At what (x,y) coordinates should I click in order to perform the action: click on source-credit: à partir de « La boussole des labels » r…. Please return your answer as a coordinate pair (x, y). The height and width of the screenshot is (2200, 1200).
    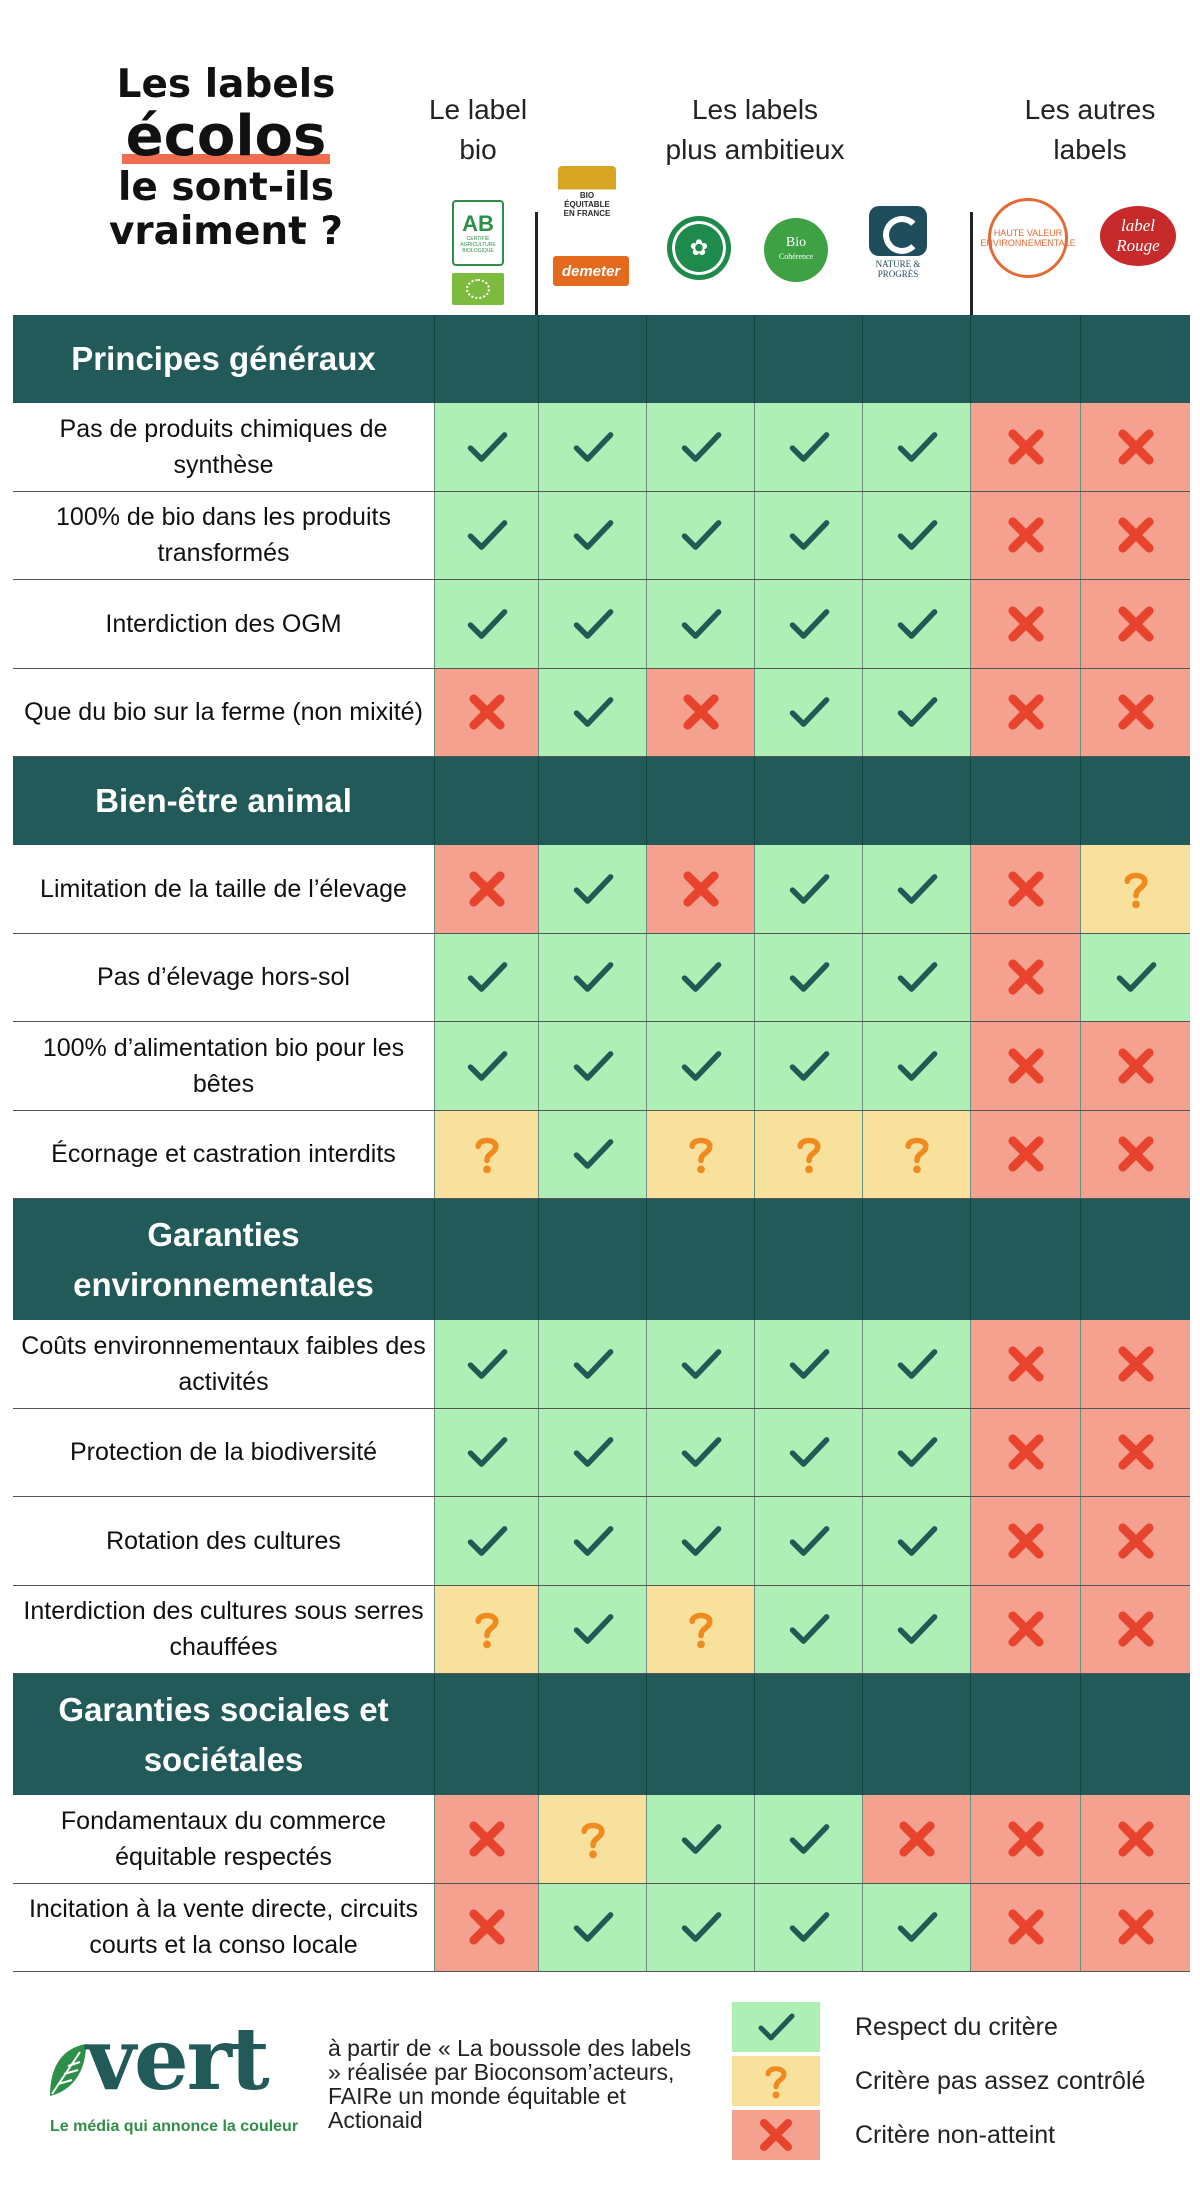
    Looking at the image, I should click on (510, 2084).